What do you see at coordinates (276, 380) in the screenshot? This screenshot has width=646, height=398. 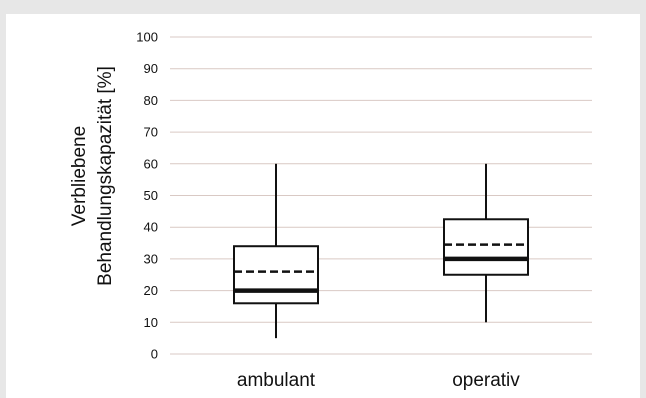 I see `category-label-ambulant: ambulant` at bounding box center [276, 380].